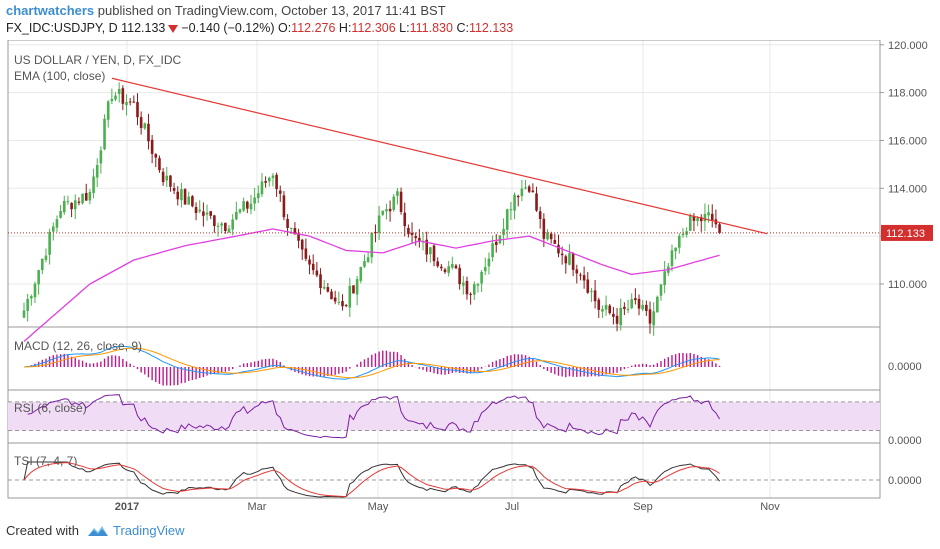 The height and width of the screenshot is (549, 940). What do you see at coordinates (62, 28) in the screenshot?
I see `symbol-label: FX_IDC:USDJPY, D` at bounding box center [62, 28].